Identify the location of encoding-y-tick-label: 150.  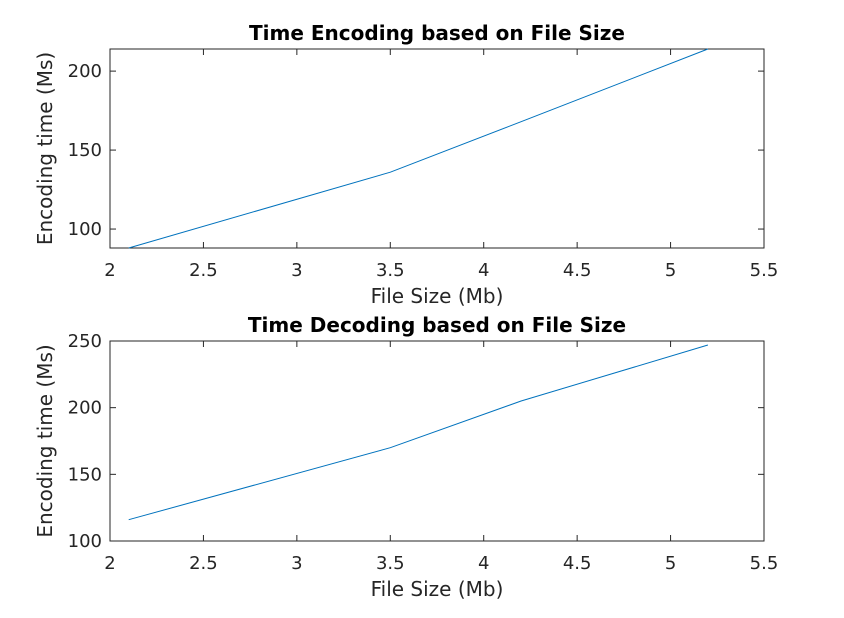
(85, 150).